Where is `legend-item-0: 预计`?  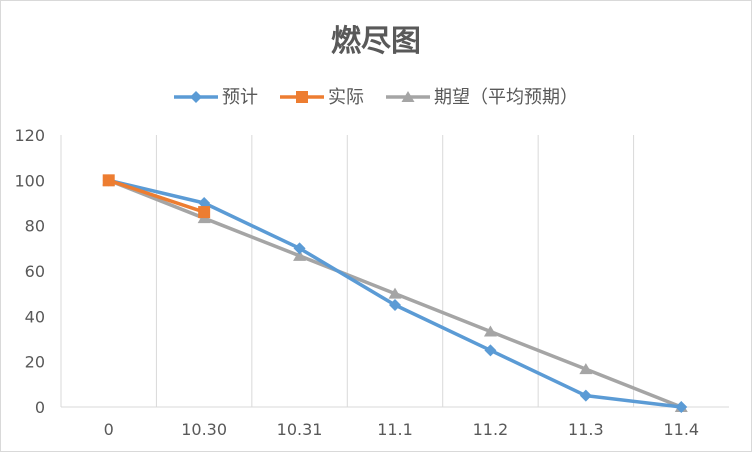 legend-item-0: 预计 is located at coordinates (216, 97).